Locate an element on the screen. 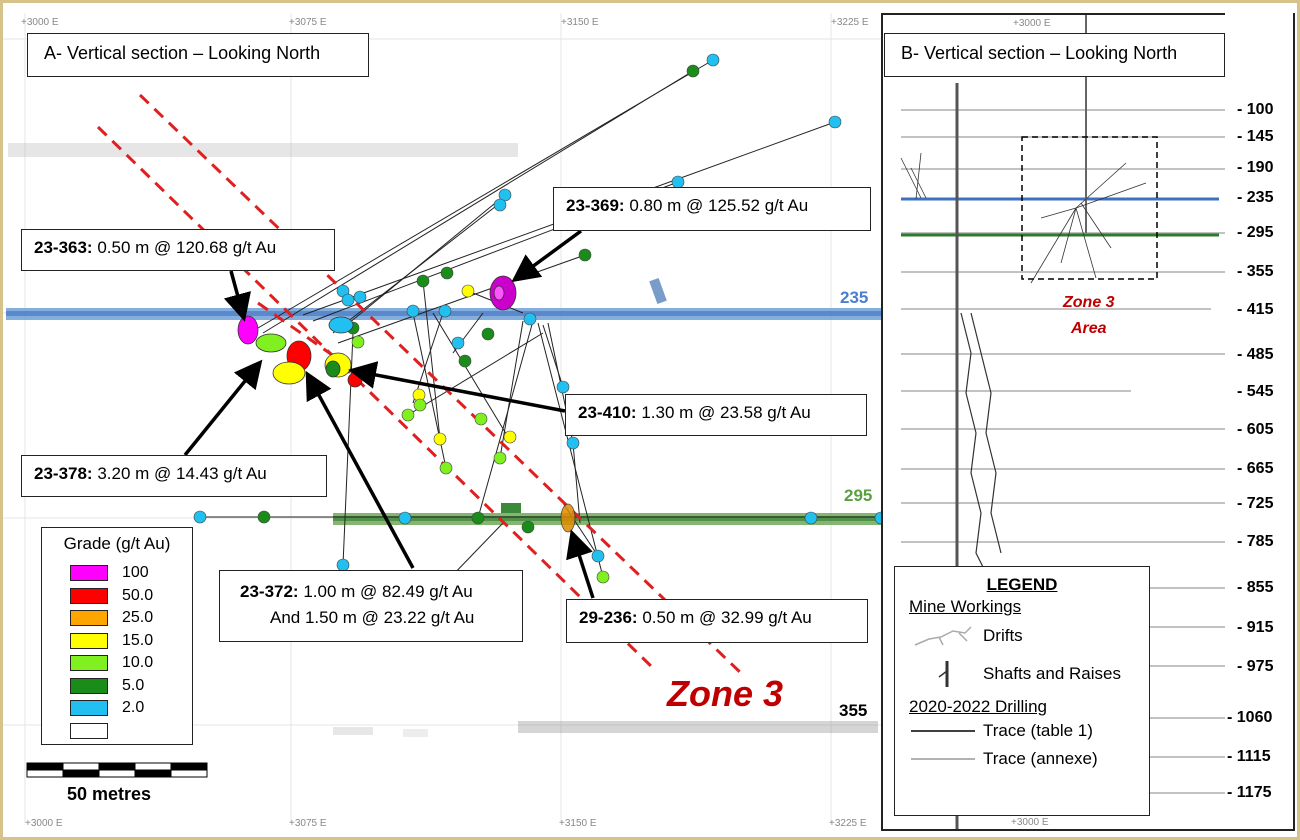  legend-trace-table-label: Trace (table 1) is located at coordinates (1038, 730).